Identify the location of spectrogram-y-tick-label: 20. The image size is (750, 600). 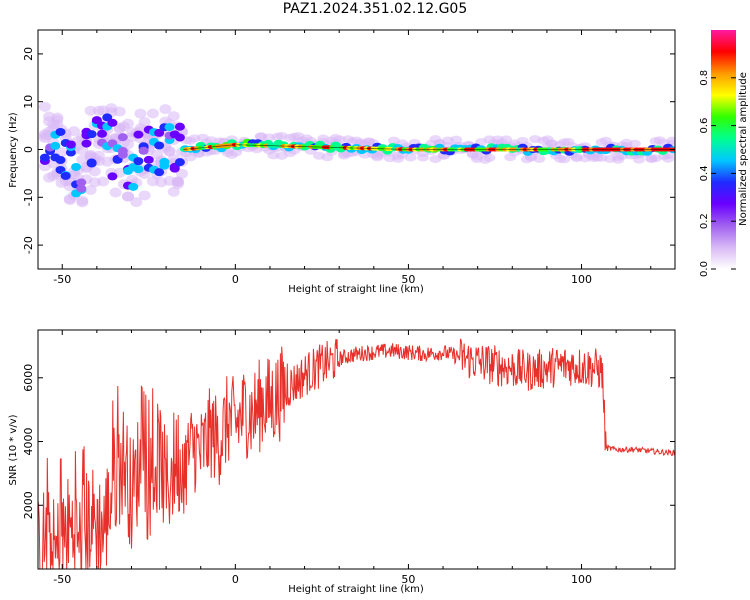
(28, 54).